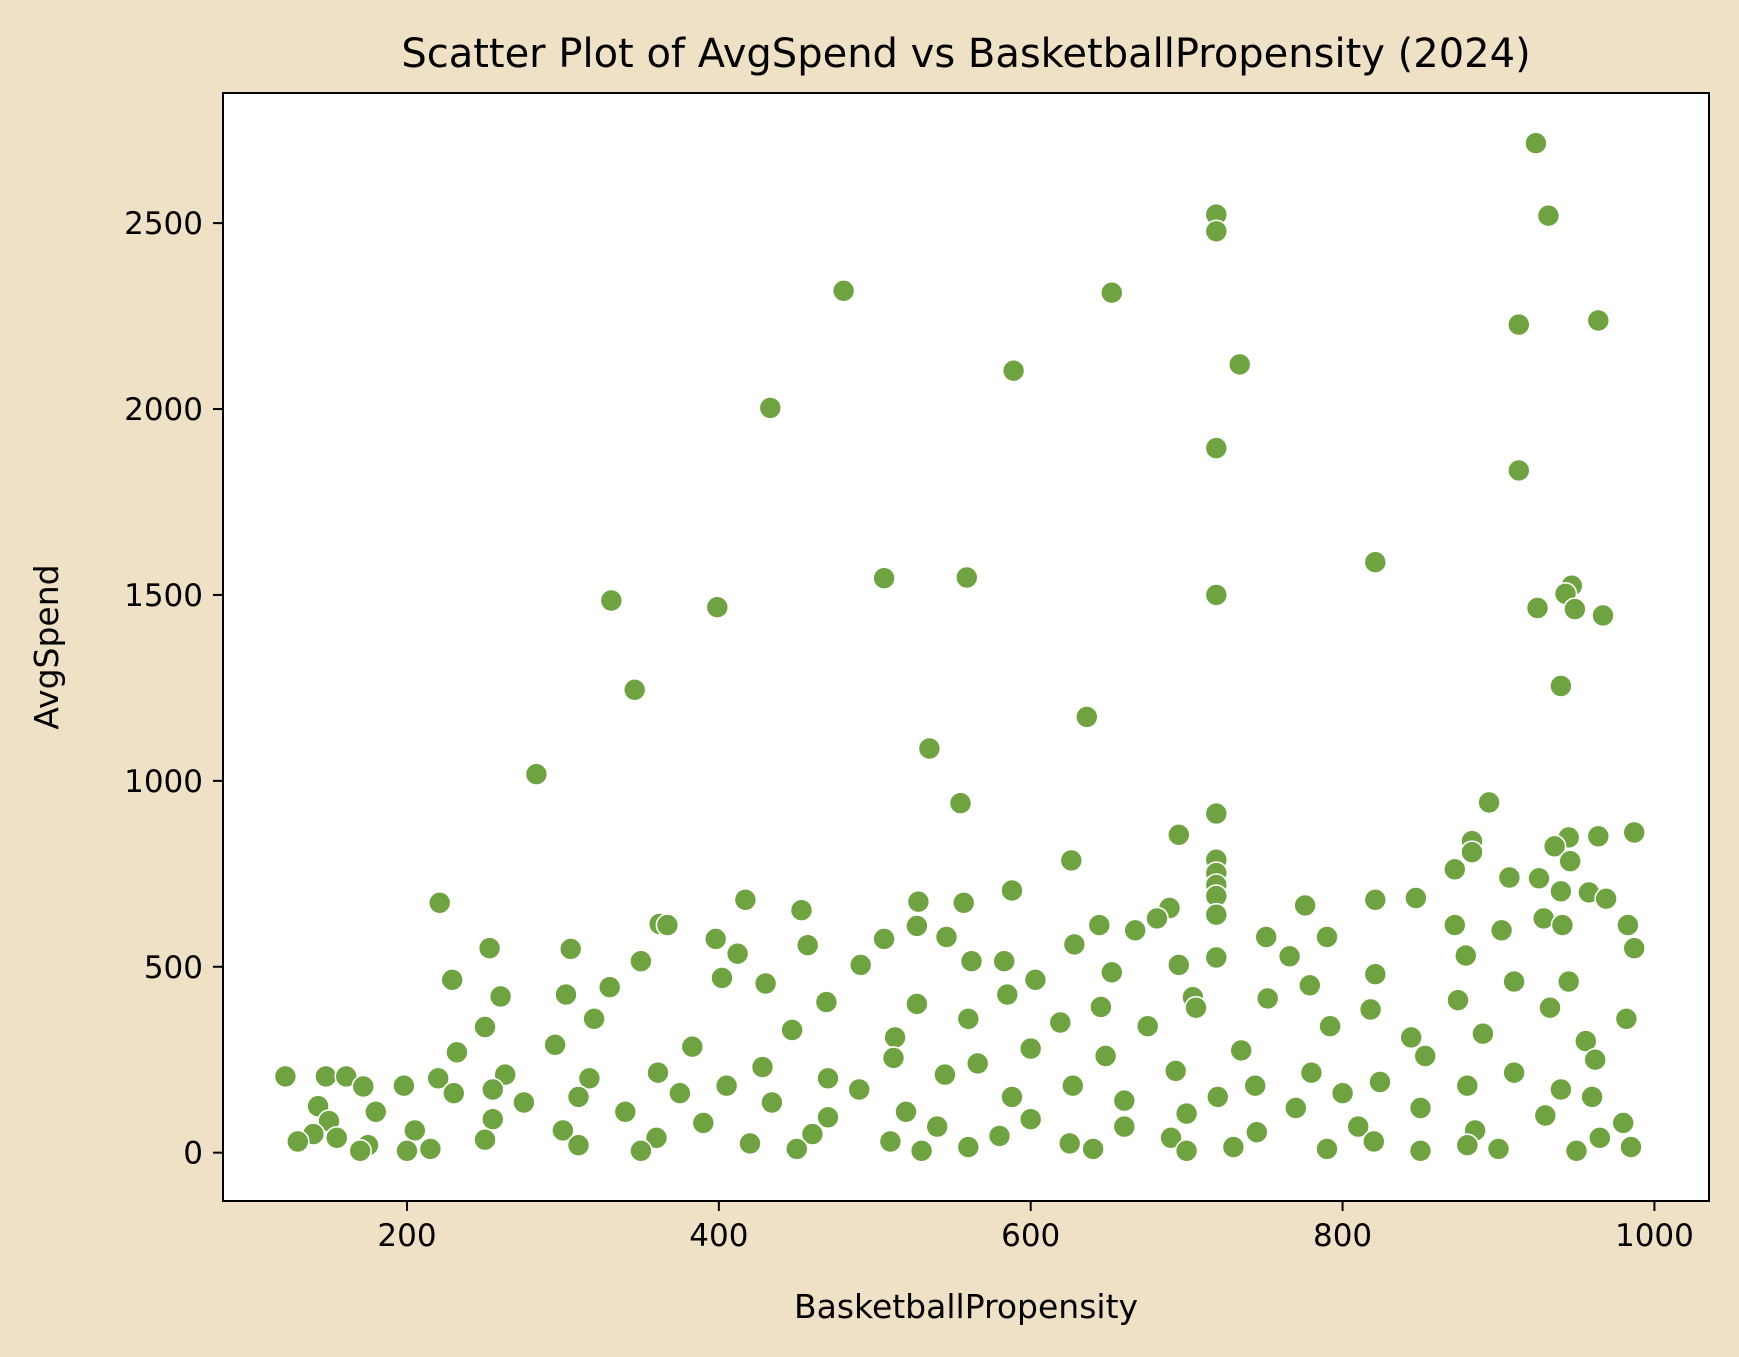 This screenshot has height=1357, width=1739. Describe the element at coordinates (1030, 1236) in the screenshot. I see `x-tick-label: 600` at that location.